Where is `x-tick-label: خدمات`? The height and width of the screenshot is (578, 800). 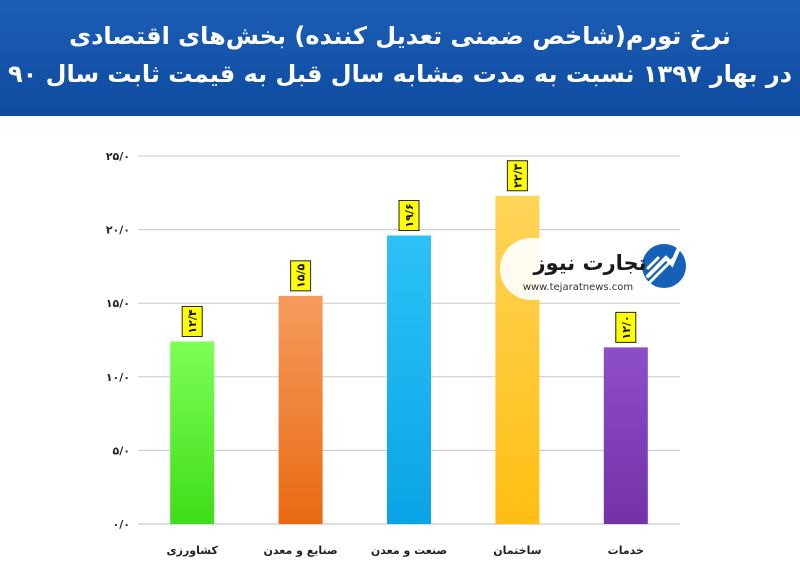 x-tick-label: خدمات is located at coordinates (626, 550).